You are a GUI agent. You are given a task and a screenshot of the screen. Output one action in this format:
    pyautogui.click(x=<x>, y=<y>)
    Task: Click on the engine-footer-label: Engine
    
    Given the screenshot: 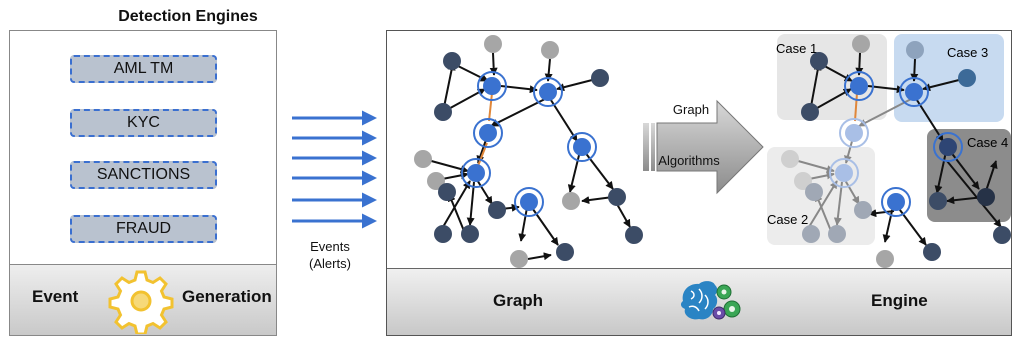 What is the action you would take?
    pyautogui.click(x=899, y=300)
    